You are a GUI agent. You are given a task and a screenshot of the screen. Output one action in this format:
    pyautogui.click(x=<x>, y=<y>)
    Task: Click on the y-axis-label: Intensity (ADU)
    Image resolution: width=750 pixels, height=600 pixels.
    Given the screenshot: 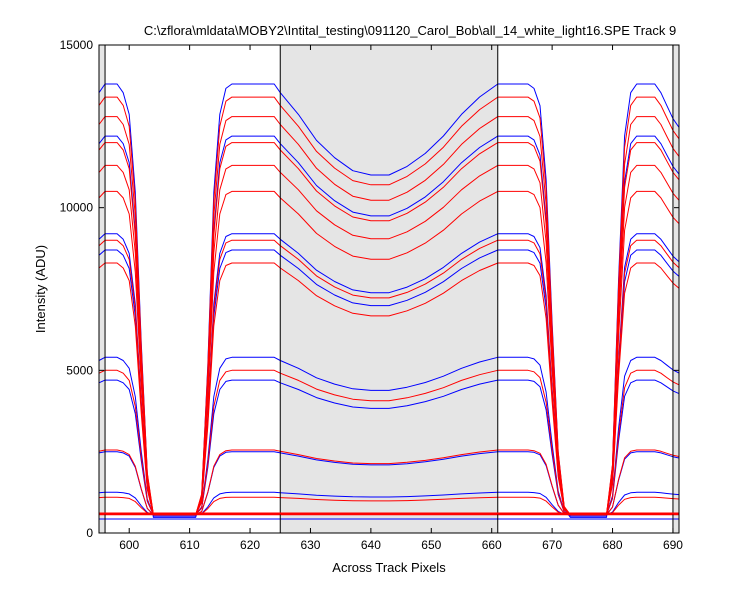 What is the action you would take?
    pyautogui.click(x=40, y=289)
    